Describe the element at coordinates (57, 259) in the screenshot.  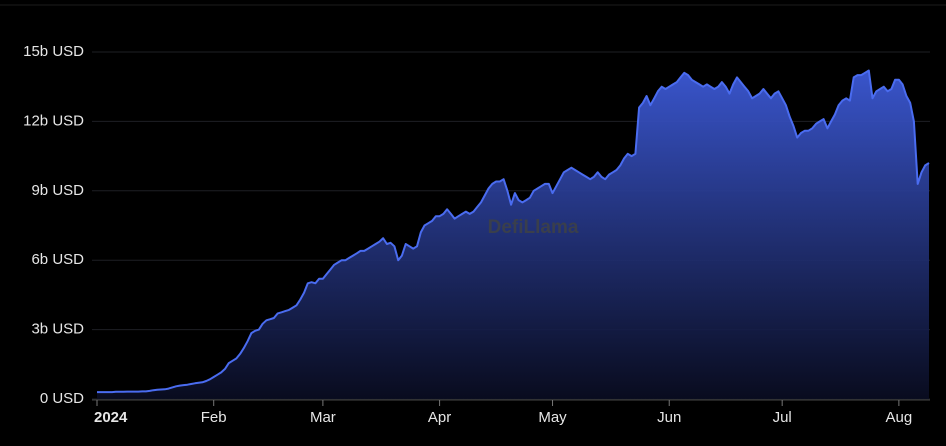
I see `y-tick-label: 6b USD` at that location.